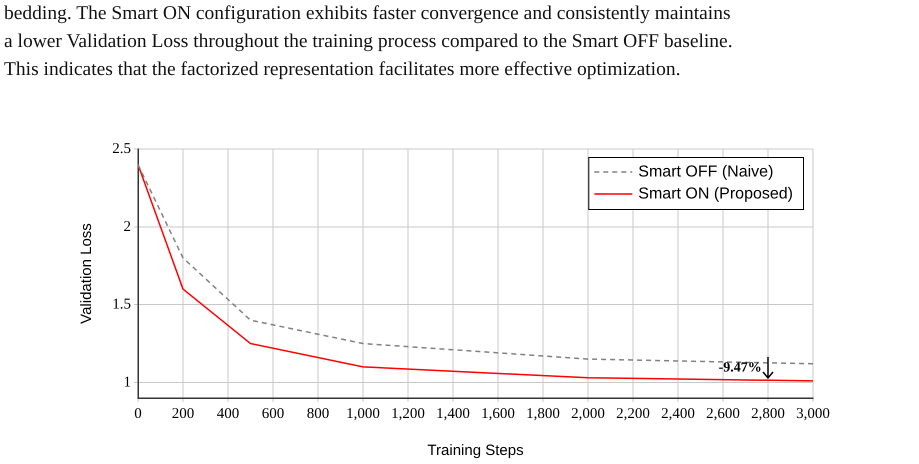  Describe the element at coordinates (716, 193) in the screenshot. I see `legend-label: Smart ON (Proposed)` at that location.